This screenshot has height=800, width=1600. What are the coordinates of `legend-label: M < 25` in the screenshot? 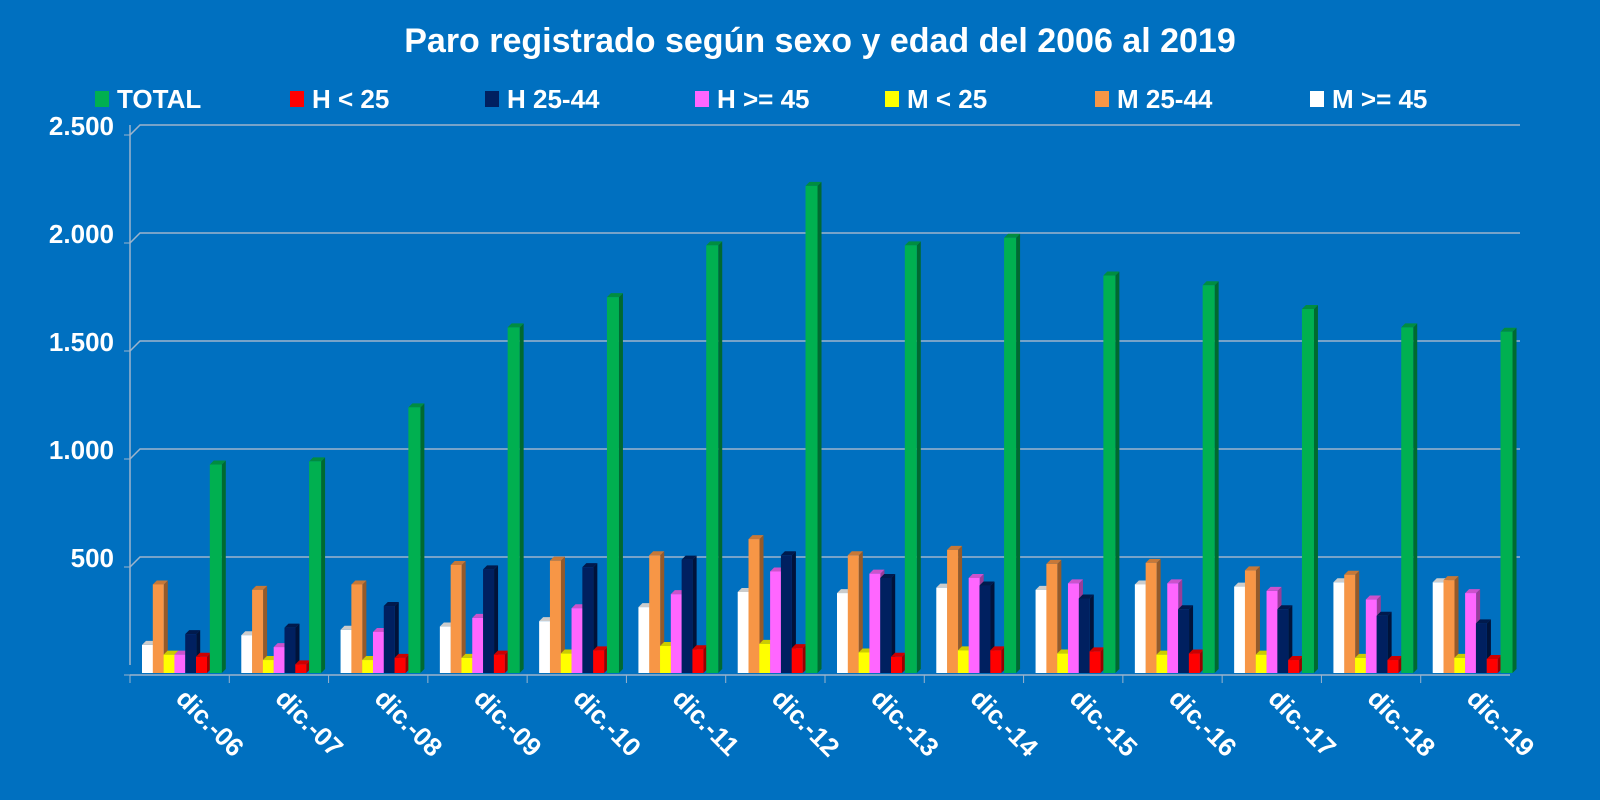 It's located at (947, 99).